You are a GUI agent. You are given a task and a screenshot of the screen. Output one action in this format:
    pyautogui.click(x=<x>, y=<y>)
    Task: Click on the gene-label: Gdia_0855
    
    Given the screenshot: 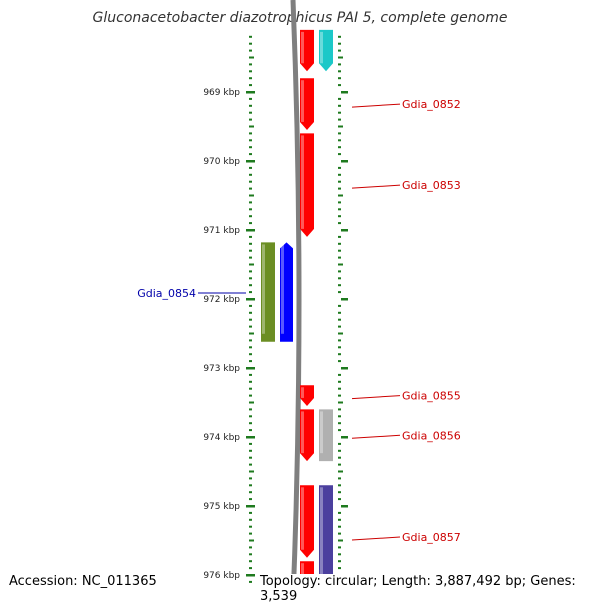 What is the action you would take?
    pyautogui.click(x=431, y=396)
    